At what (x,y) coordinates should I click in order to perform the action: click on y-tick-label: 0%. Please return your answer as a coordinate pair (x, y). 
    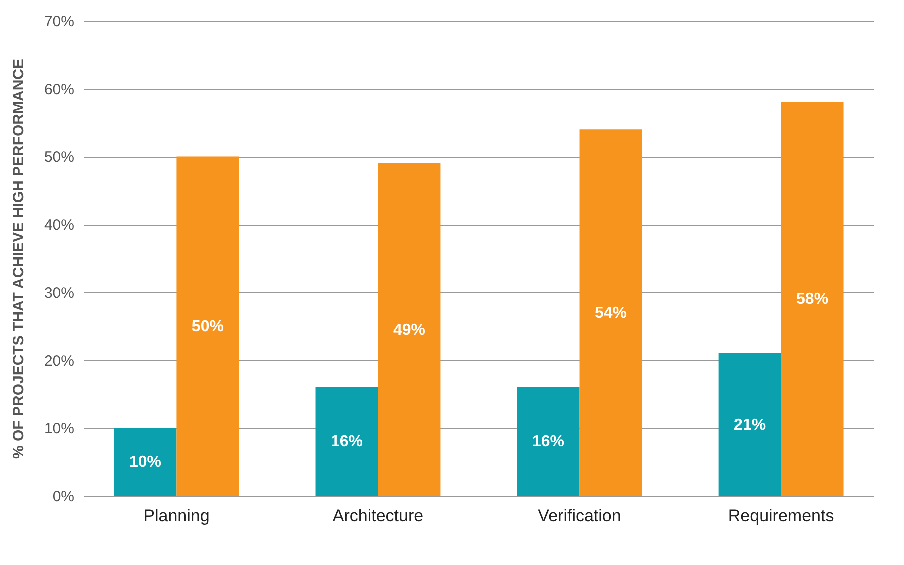
    Looking at the image, I should click on (63, 497).